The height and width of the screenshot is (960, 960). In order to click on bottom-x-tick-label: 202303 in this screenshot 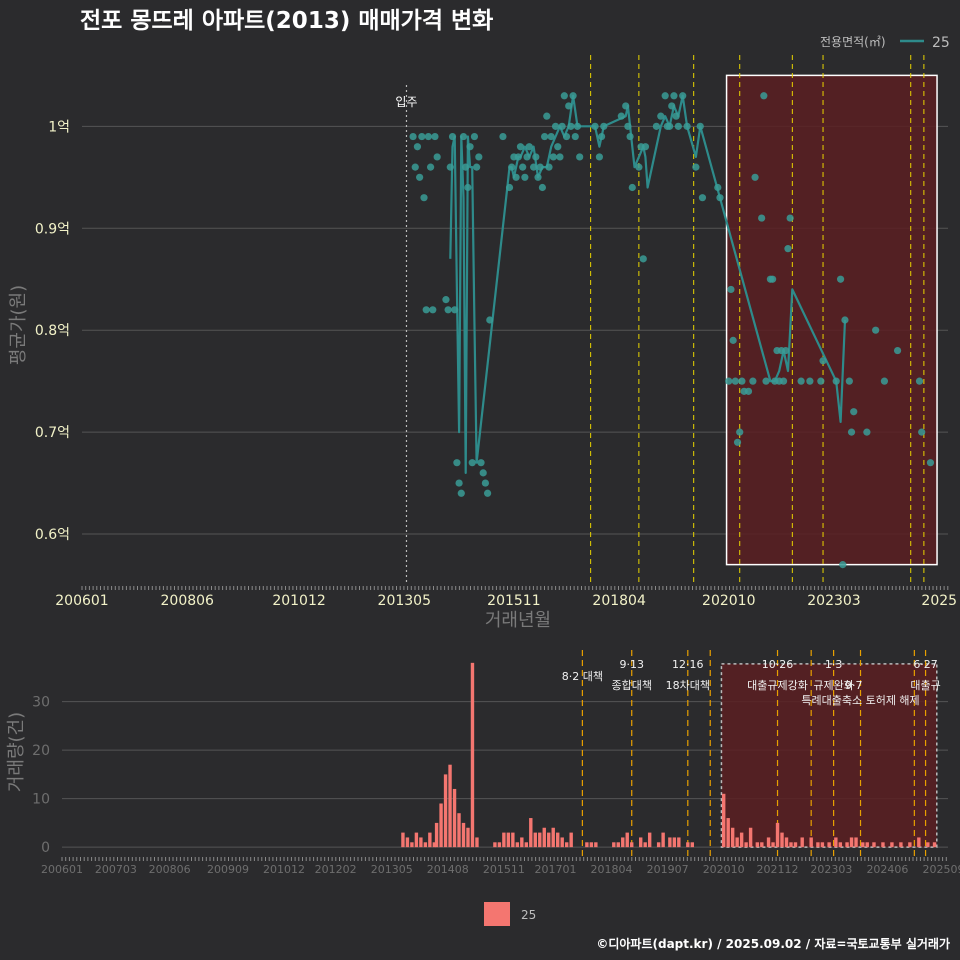, I will do `click(831, 869)`.